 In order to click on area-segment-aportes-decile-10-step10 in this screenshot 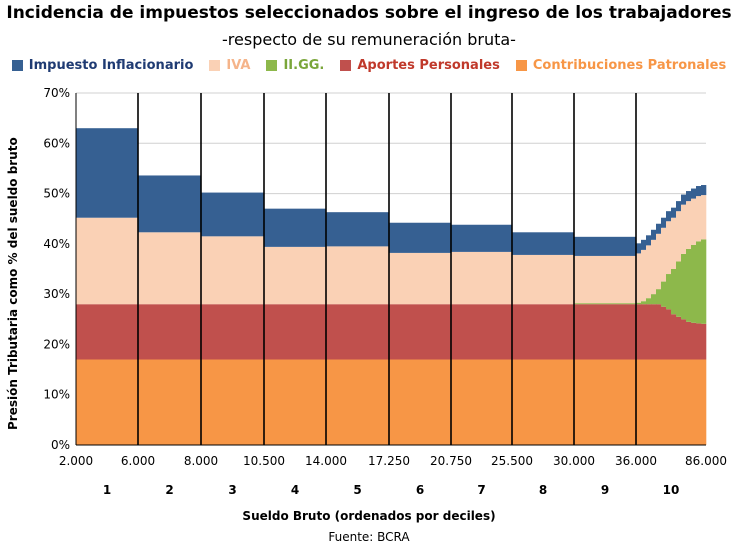, I will do `click(689, 340)`.